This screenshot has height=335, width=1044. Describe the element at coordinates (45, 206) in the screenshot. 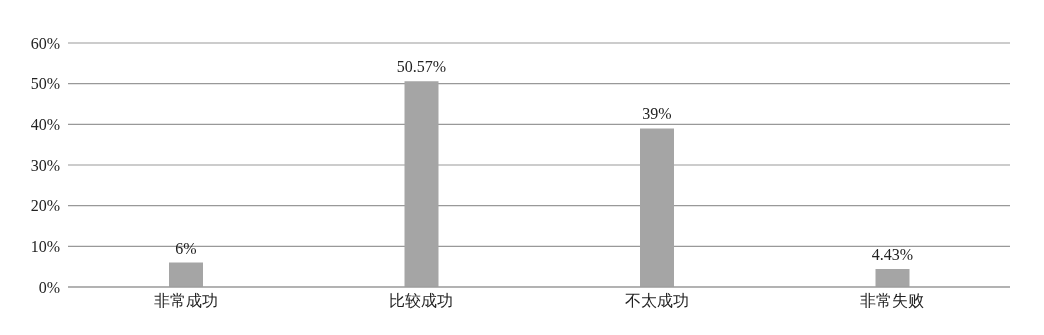

I see `y-tick-label: 20%` at that location.